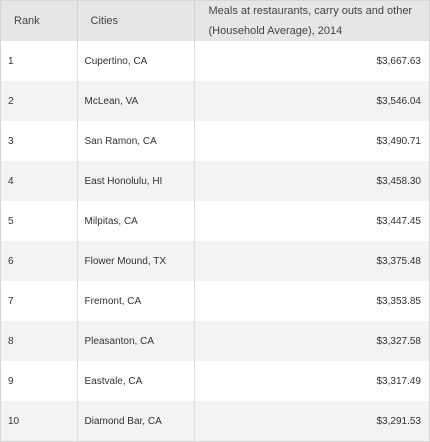  What do you see at coordinates (311, 101) in the screenshot?
I see `value-cell: $3,546.04` at bounding box center [311, 101].